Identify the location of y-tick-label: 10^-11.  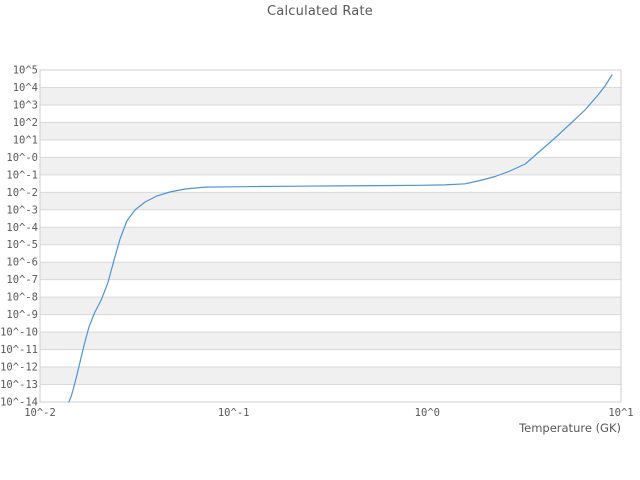
(19, 350).